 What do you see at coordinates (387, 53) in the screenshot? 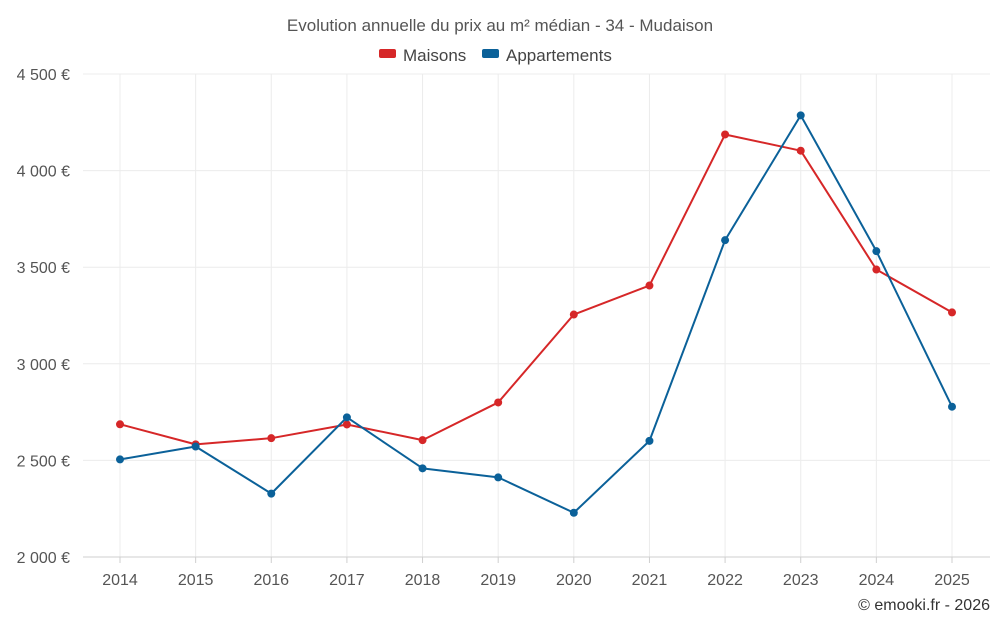
I see `legend-swatch-maisons` at bounding box center [387, 53].